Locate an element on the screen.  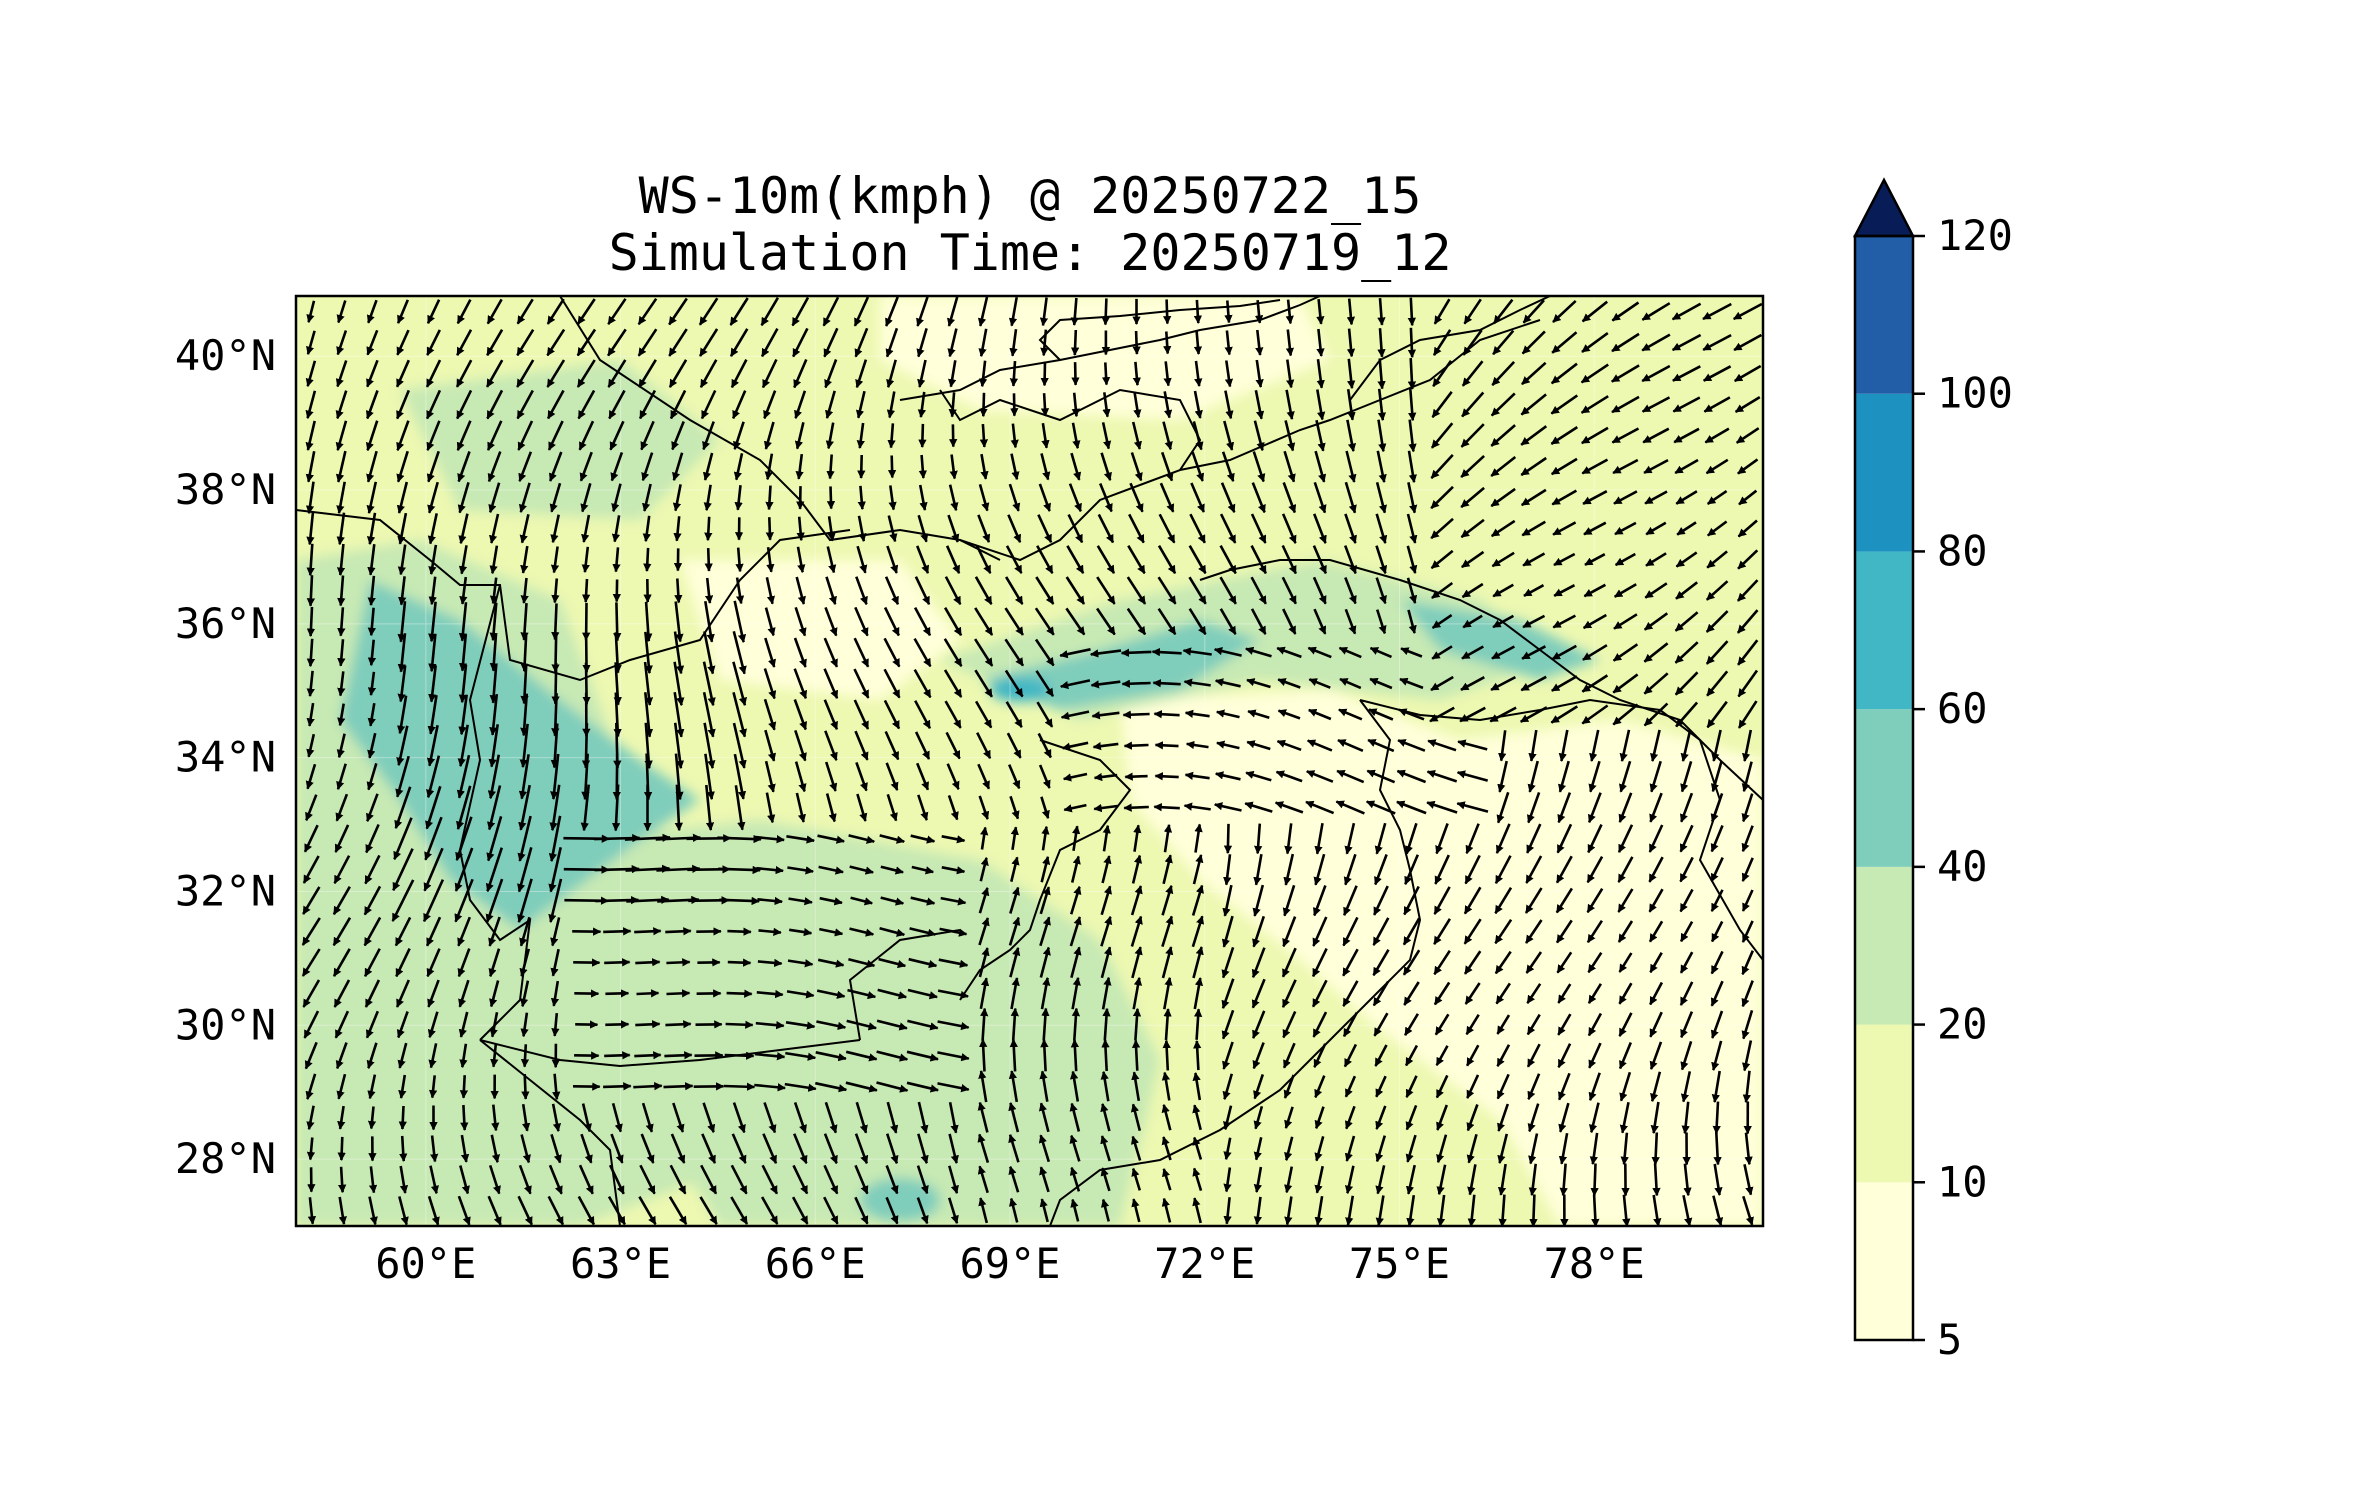
colorbar-tick-label: 60 is located at coordinates (1962, 708).